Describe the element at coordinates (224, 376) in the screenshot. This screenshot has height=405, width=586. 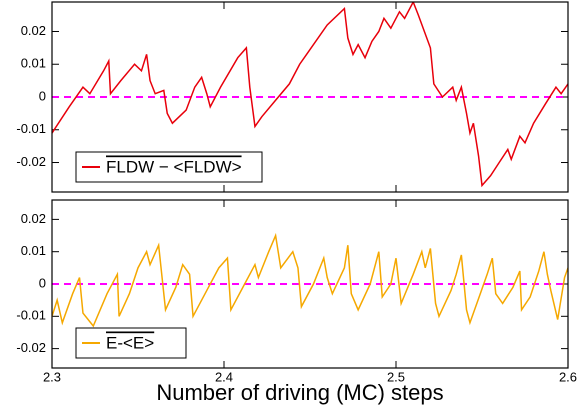
I see `x-tick-label: 2.4` at that location.